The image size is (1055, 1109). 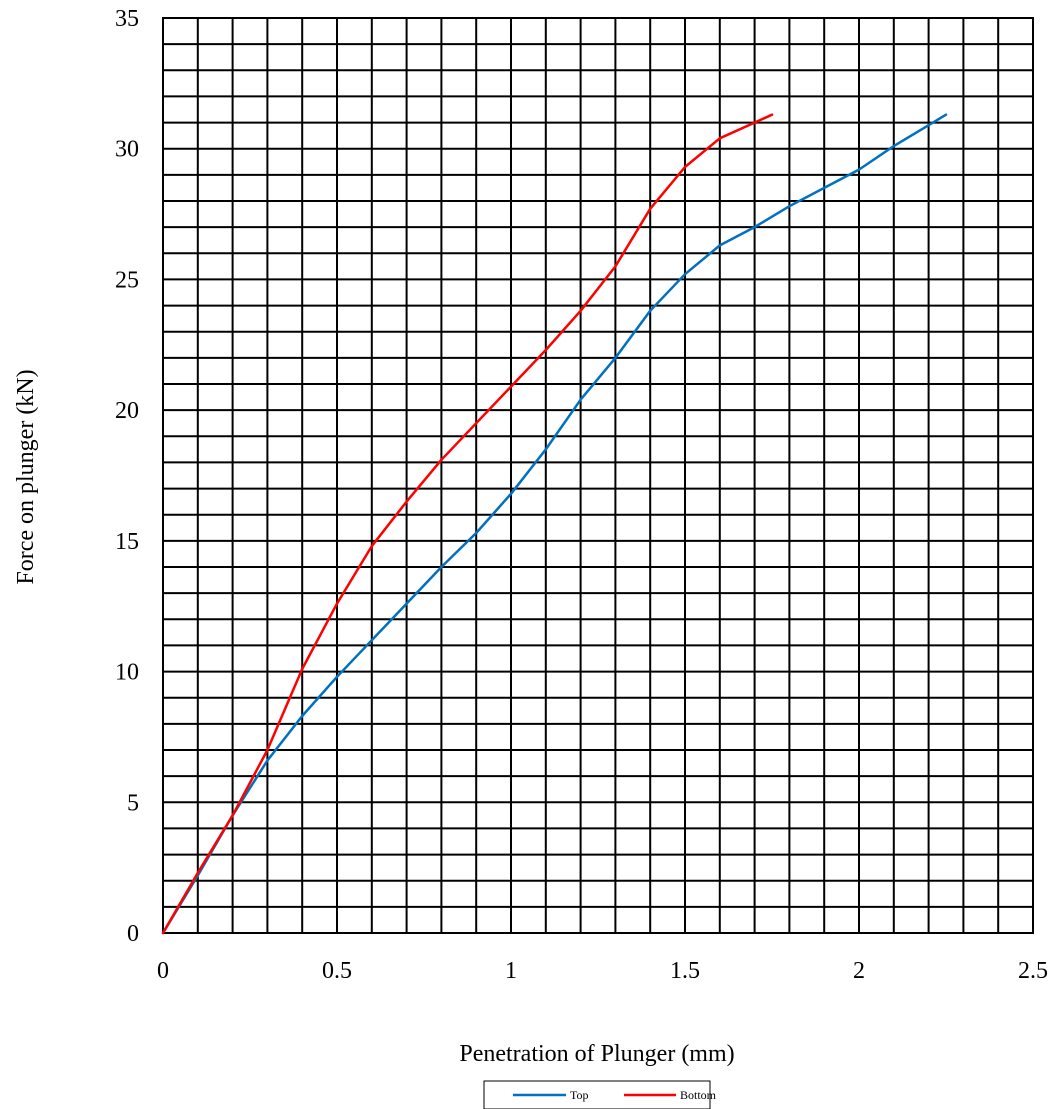 What do you see at coordinates (127, 19) in the screenshot?
I see `y-tick-label: 35` at bounding box center [127, 19].